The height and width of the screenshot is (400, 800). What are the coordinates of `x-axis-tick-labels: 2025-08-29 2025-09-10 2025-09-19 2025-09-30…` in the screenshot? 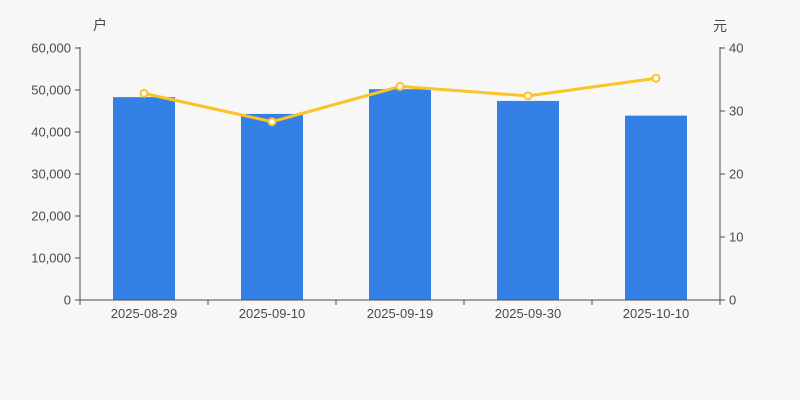 It's located at (400, 313).